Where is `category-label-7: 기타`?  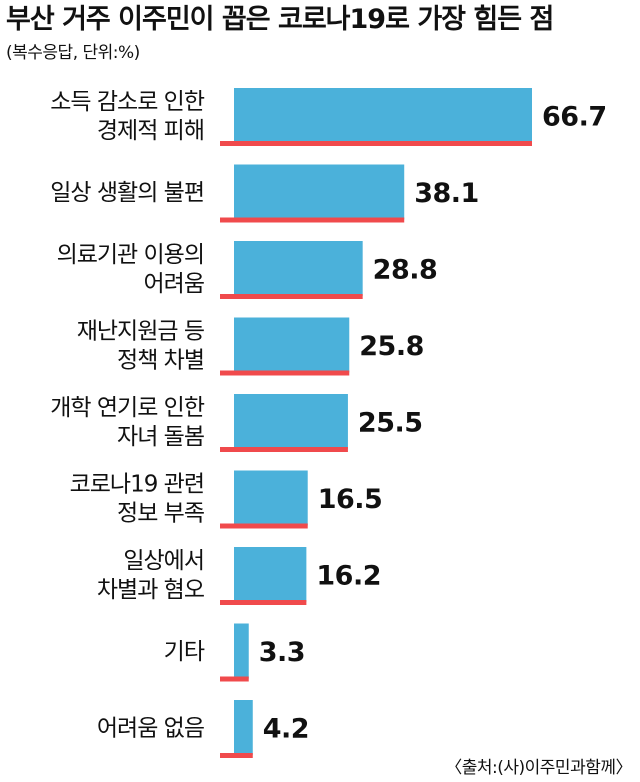 category-label-7: 기타 is located at coordinates (184, 652).